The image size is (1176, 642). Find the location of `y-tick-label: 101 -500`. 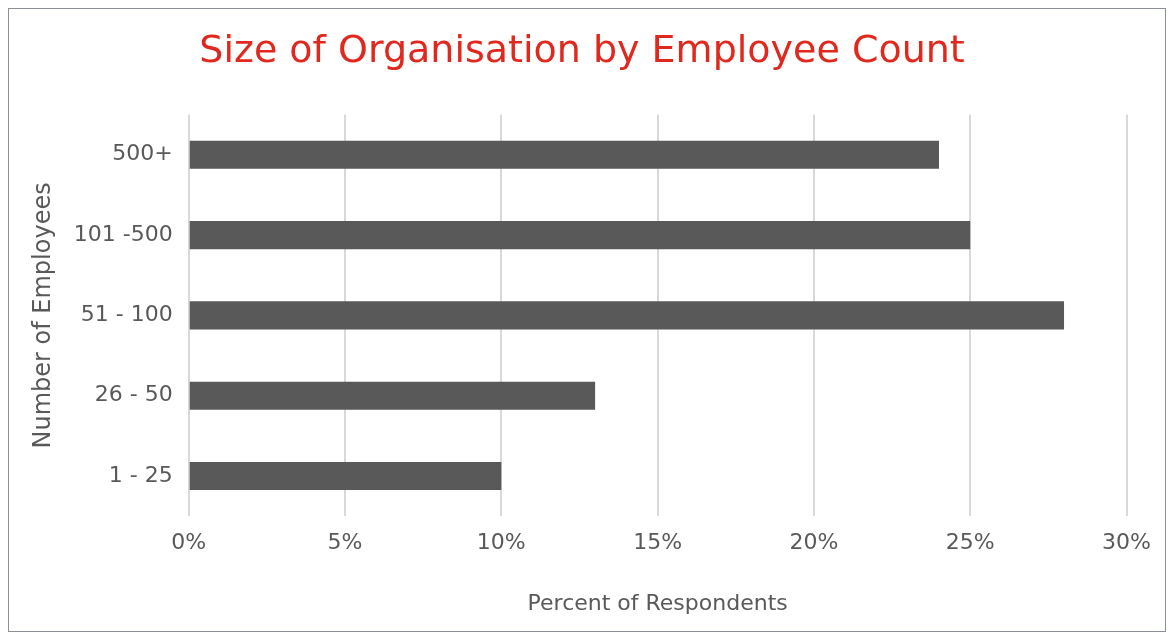

y-tick-label: 101 -500 is located at coordinates (123, 233).